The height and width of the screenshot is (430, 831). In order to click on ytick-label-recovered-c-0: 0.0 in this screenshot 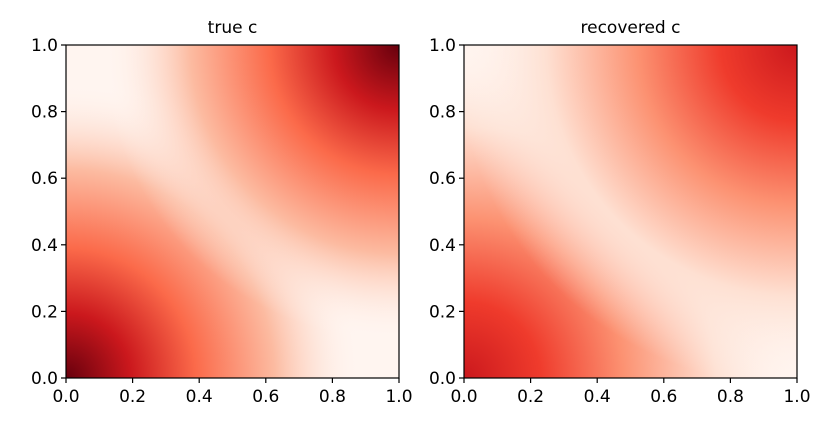, I will do `click(442, 379)`.